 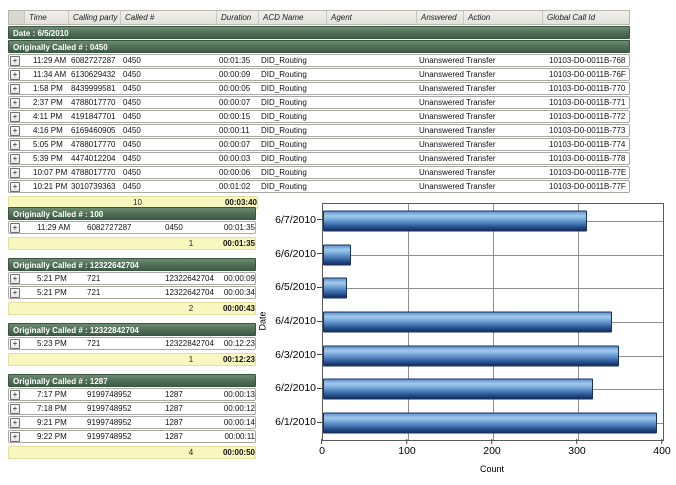 I want to click on x-axis-tick-label: 200, so click(x=492, y=451).